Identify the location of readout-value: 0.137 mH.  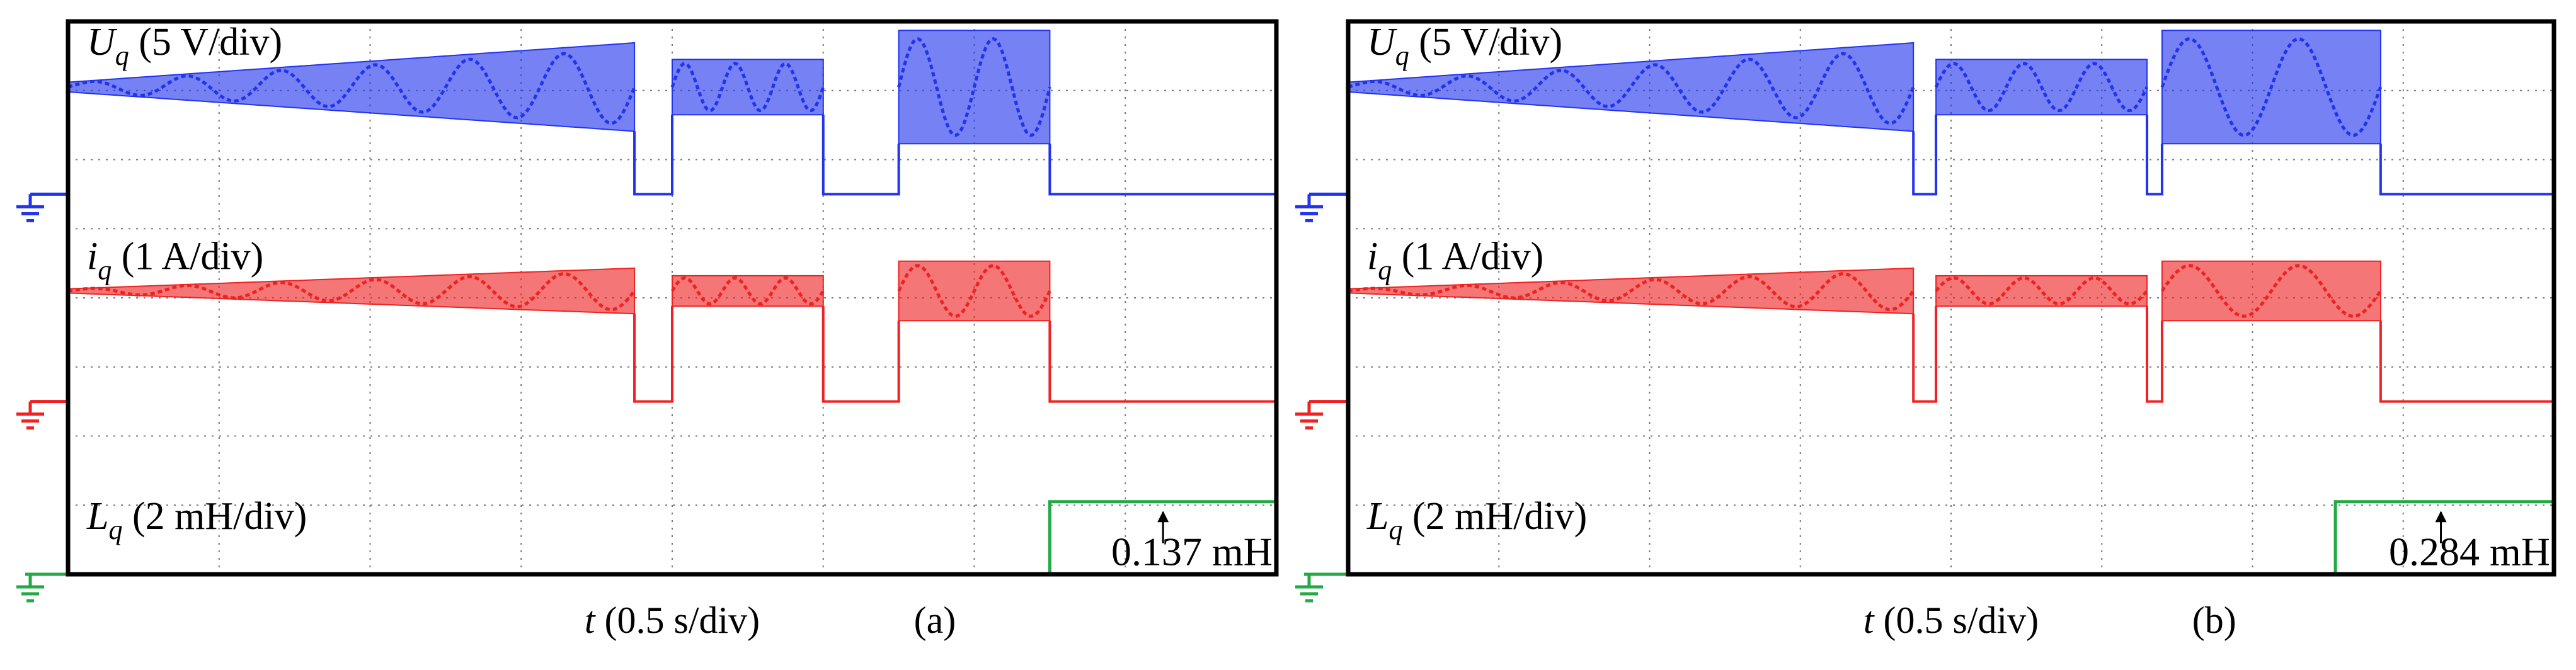
(1192, 552).